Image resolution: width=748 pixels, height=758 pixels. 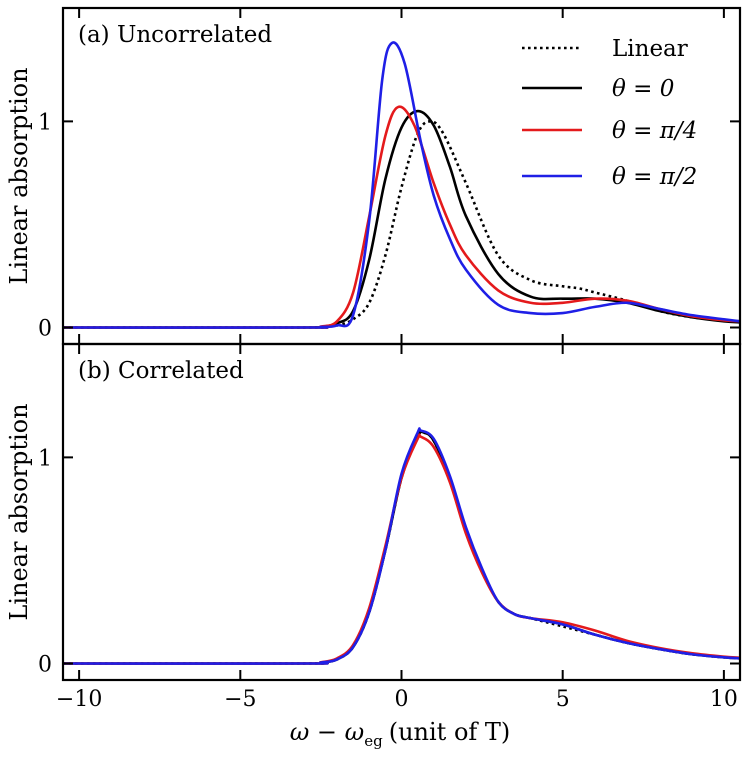 I want to click on x-tick-label-4: 10, so click(x=724, y=699).